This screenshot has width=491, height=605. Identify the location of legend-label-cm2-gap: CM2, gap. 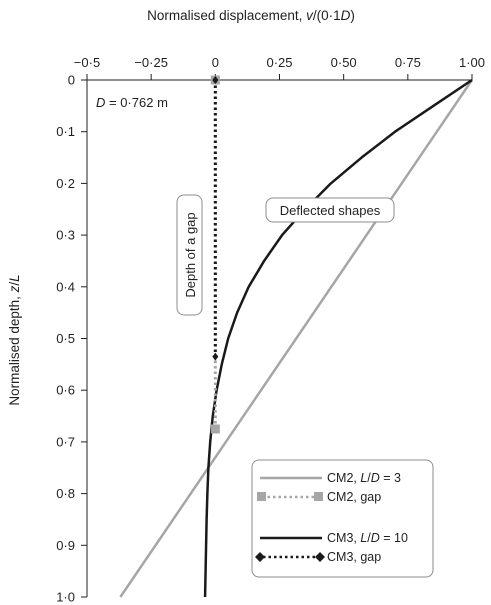
(354, 497).